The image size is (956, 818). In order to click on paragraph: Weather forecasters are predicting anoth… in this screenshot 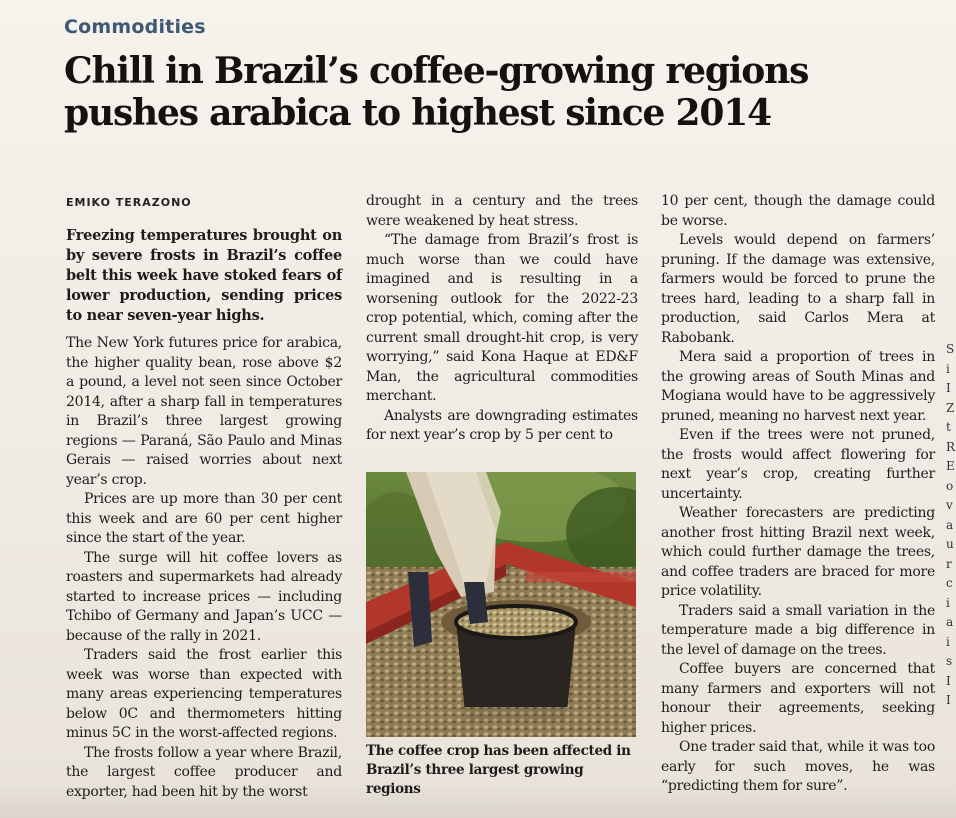, I will do `click(798, 552)`.